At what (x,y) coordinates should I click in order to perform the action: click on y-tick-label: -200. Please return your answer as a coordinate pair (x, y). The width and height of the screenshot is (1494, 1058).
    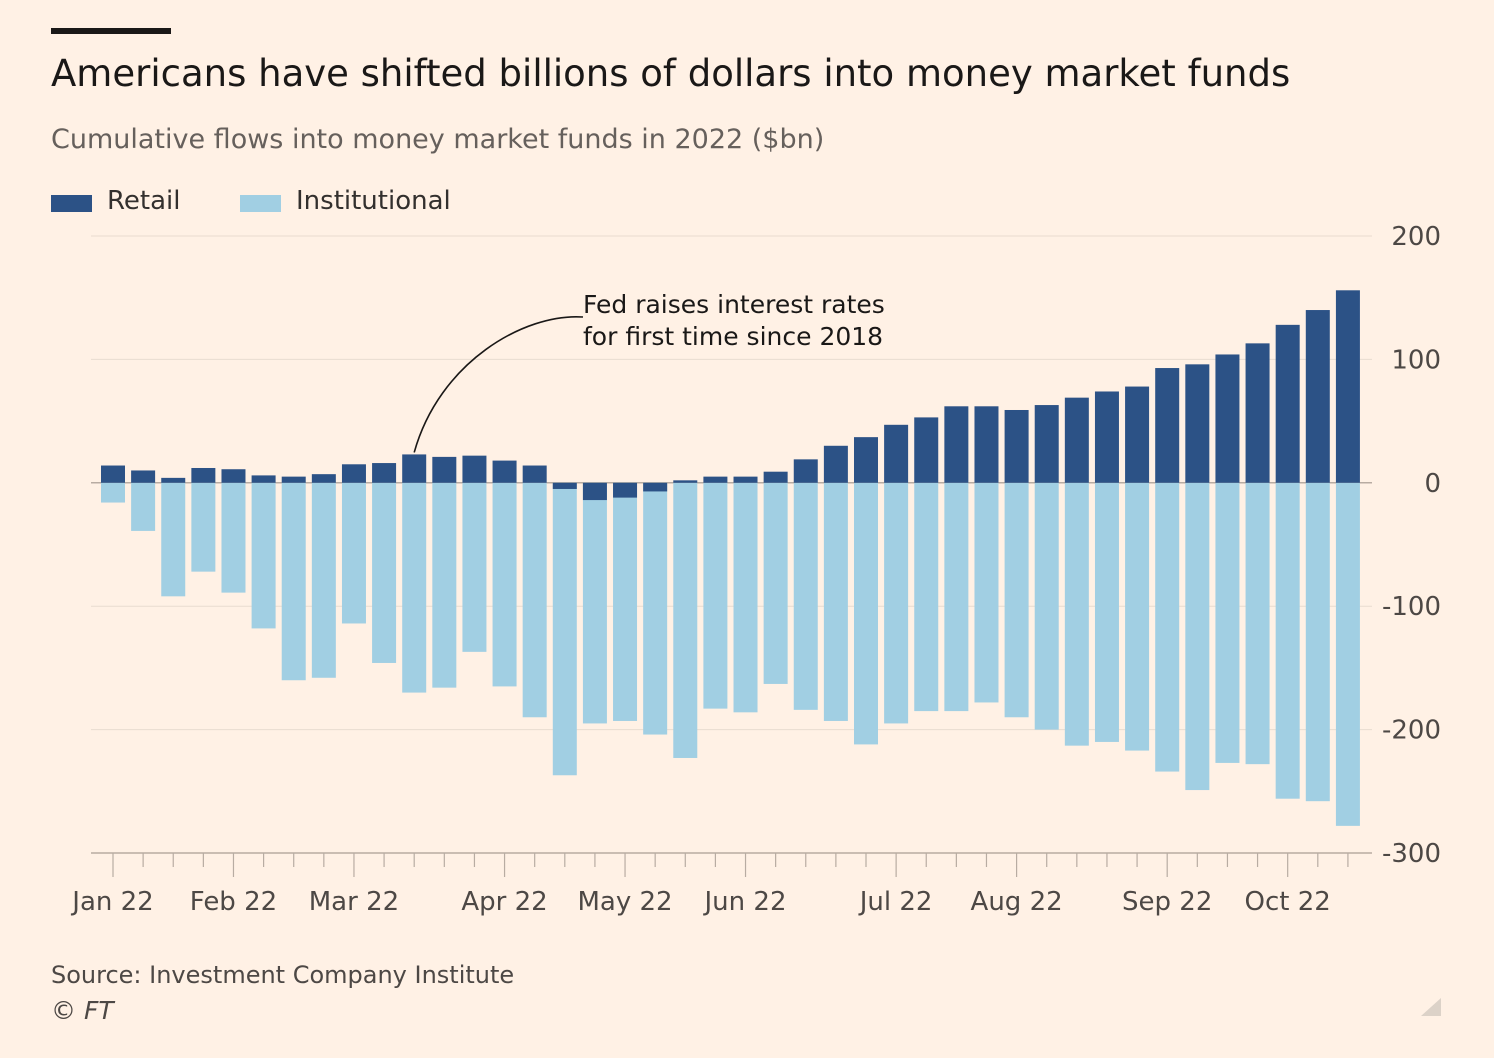
    Looking at the image, I should click on (1411, 731).